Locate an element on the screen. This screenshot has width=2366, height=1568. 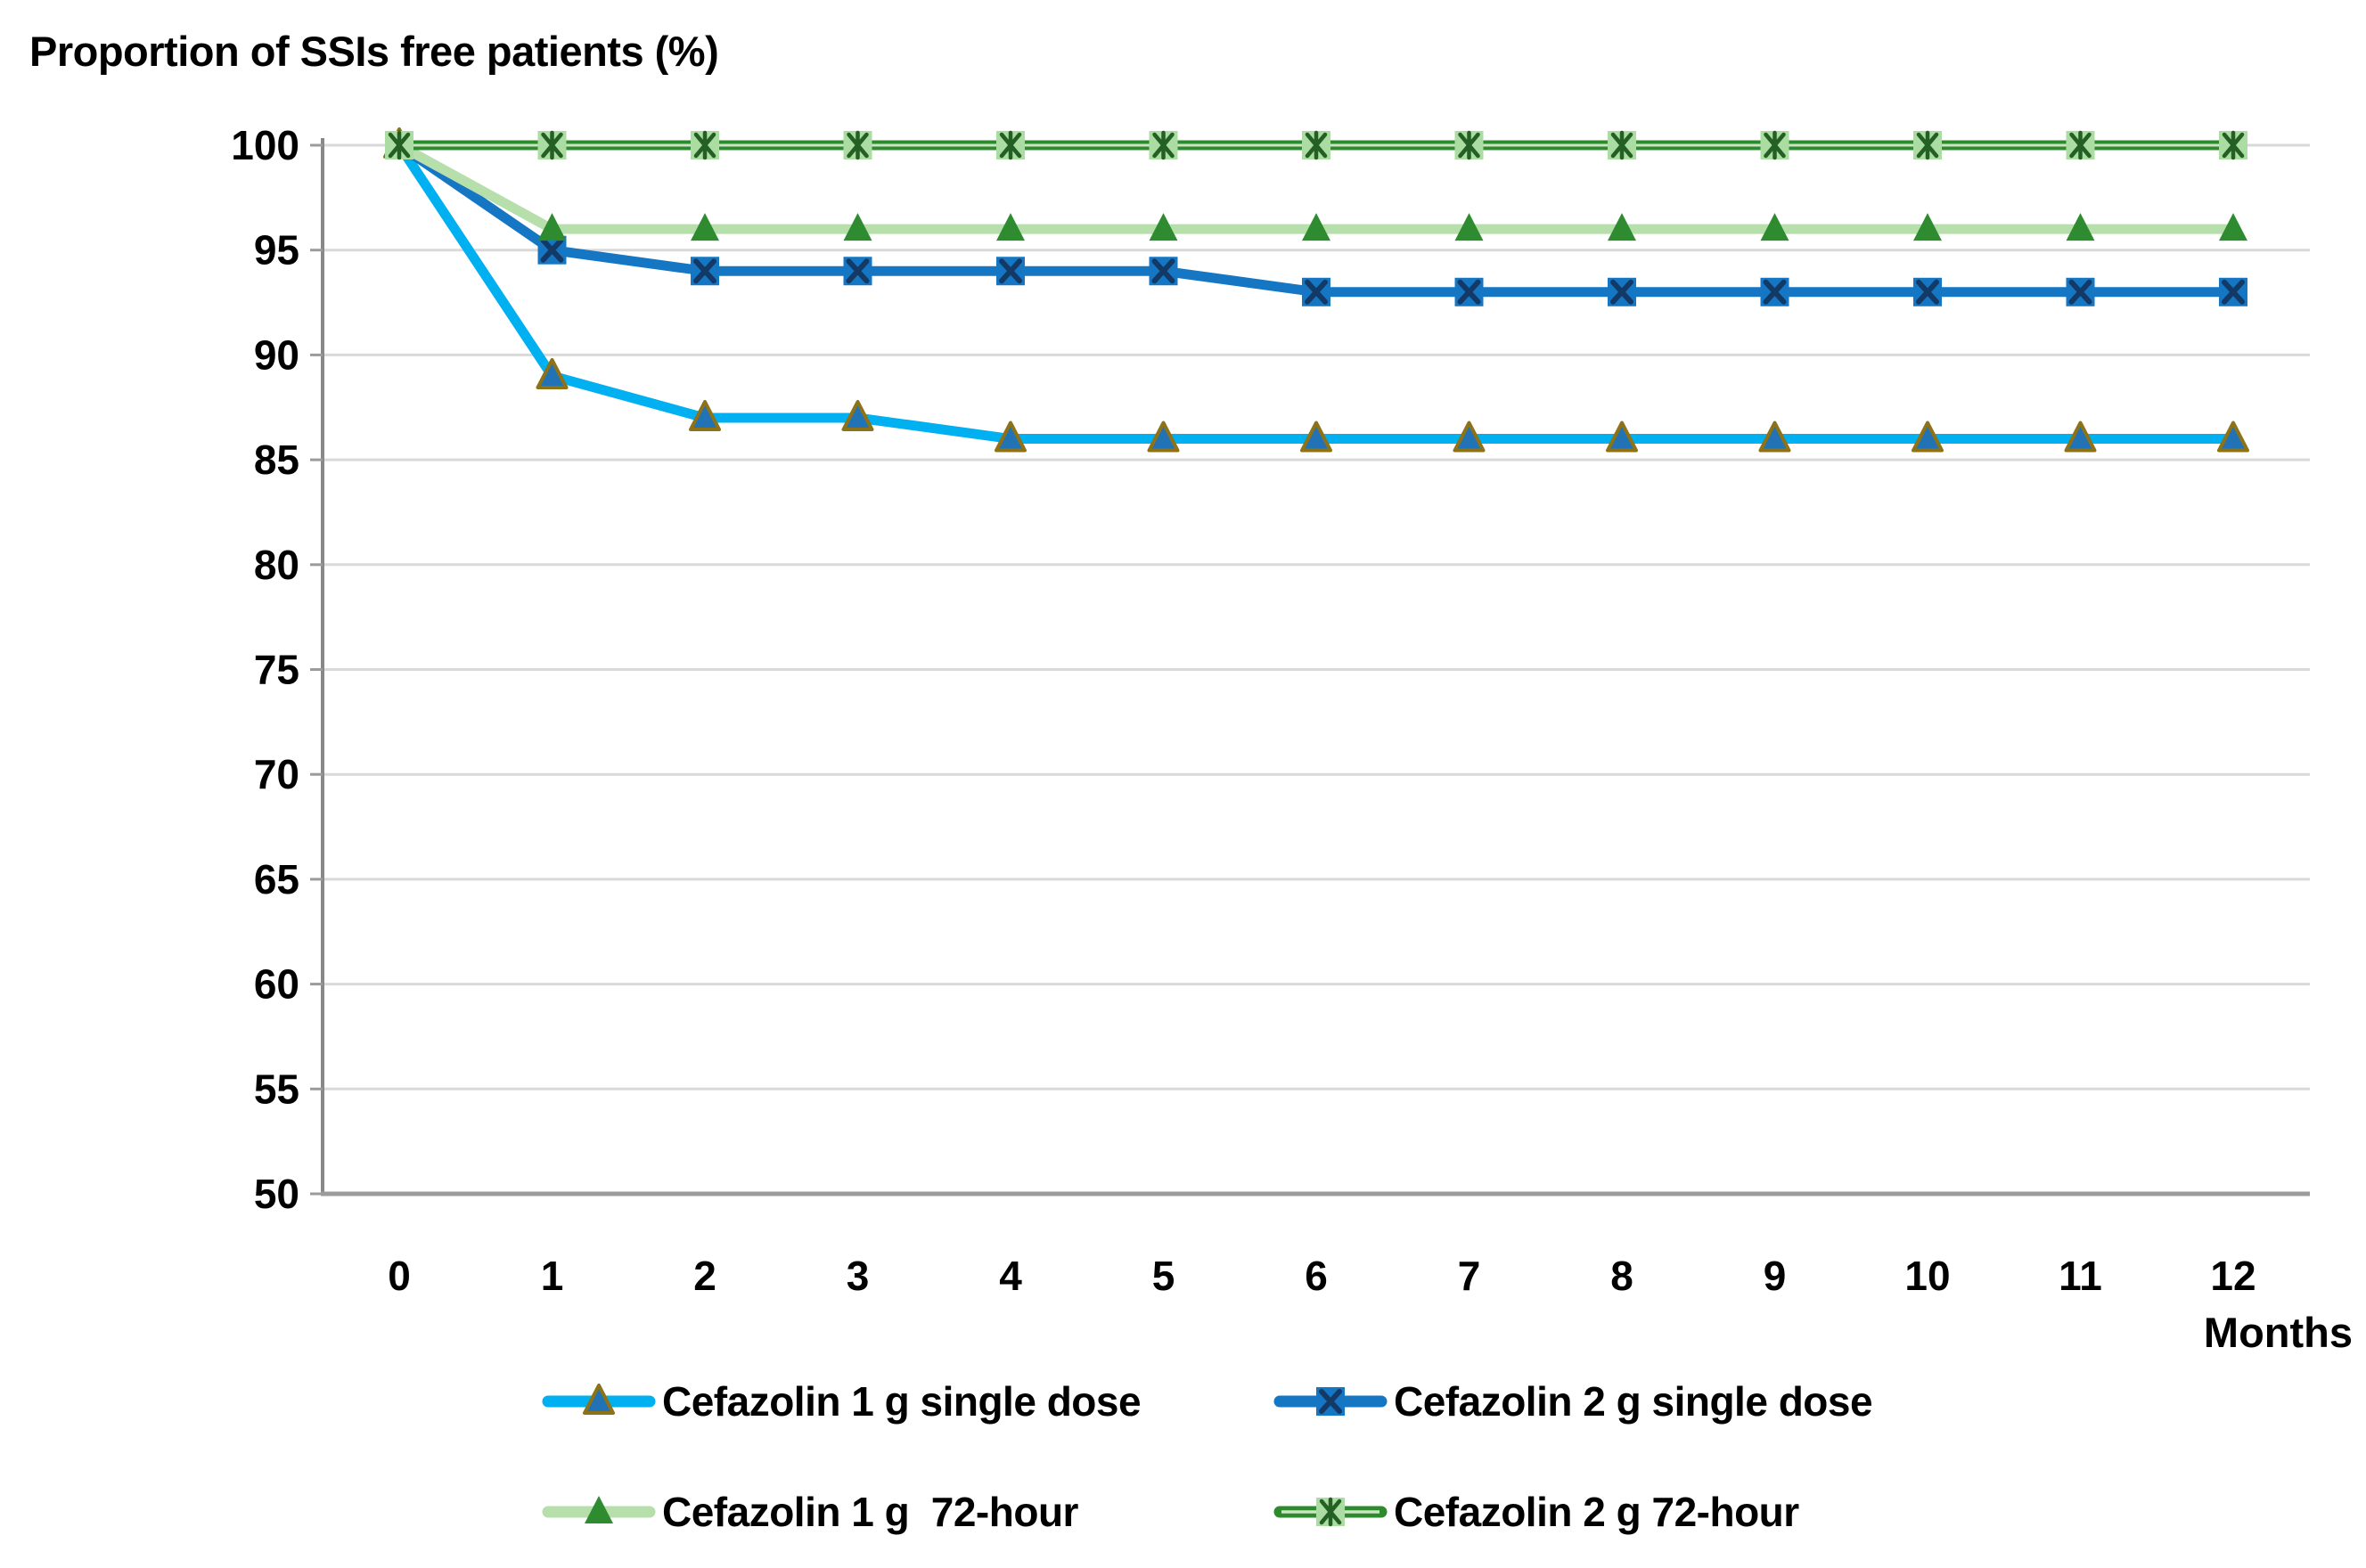
y-tick-label: 65 is located at coordinates (276, 879).